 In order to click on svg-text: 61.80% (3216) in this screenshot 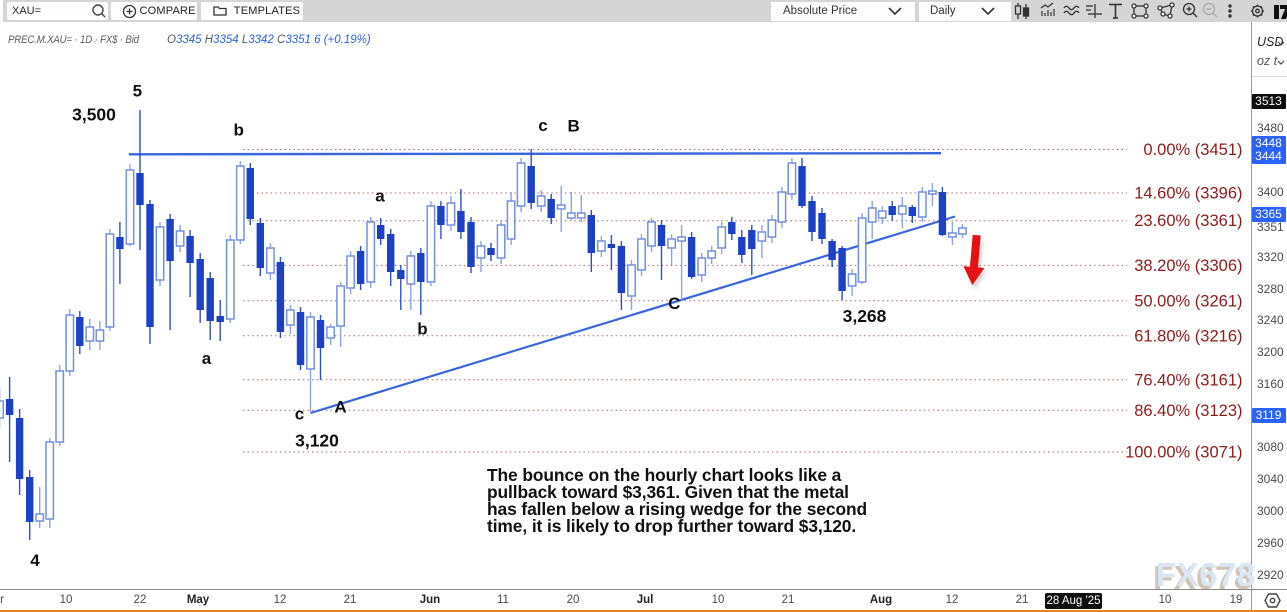, I will do `click(1188, 336)`.